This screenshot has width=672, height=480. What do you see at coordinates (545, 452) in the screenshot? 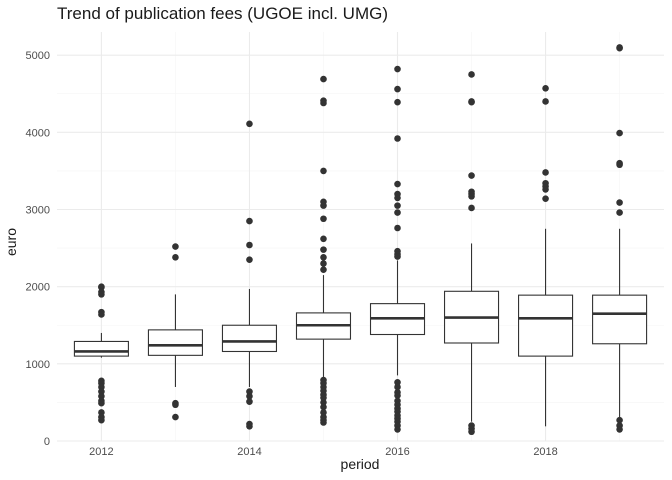
I see `x-tick-label: 2018` at bounding box center [545, 452].